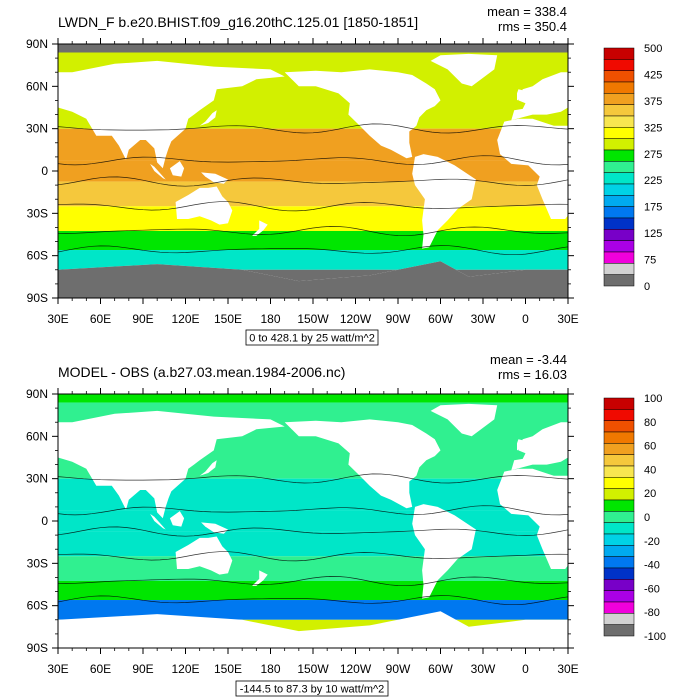 This screenshot has width=700, height=700. Describe the element at coordinates (37, 394) in the screenshot. I see `y-tick-label: 90N` at that location.